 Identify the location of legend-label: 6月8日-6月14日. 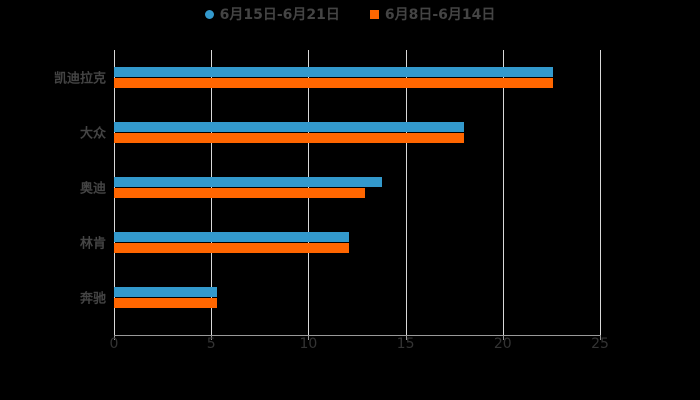
(440, 15).